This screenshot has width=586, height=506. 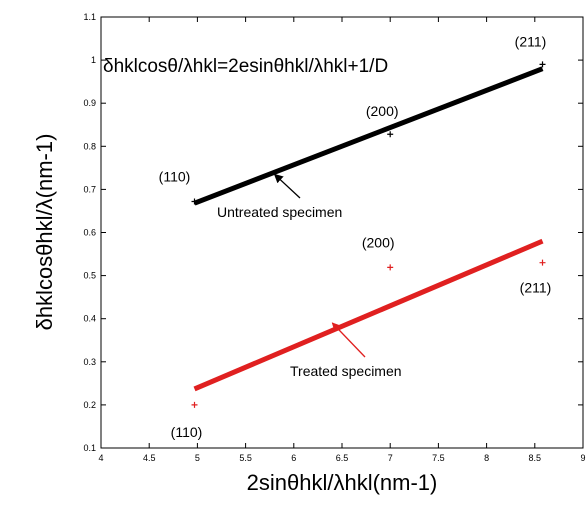 What do you see at coordinates (309, 276) in the screenshot?
I see `annotations: Untreated specimen Treated specimen` at bounding box center [309, 276].